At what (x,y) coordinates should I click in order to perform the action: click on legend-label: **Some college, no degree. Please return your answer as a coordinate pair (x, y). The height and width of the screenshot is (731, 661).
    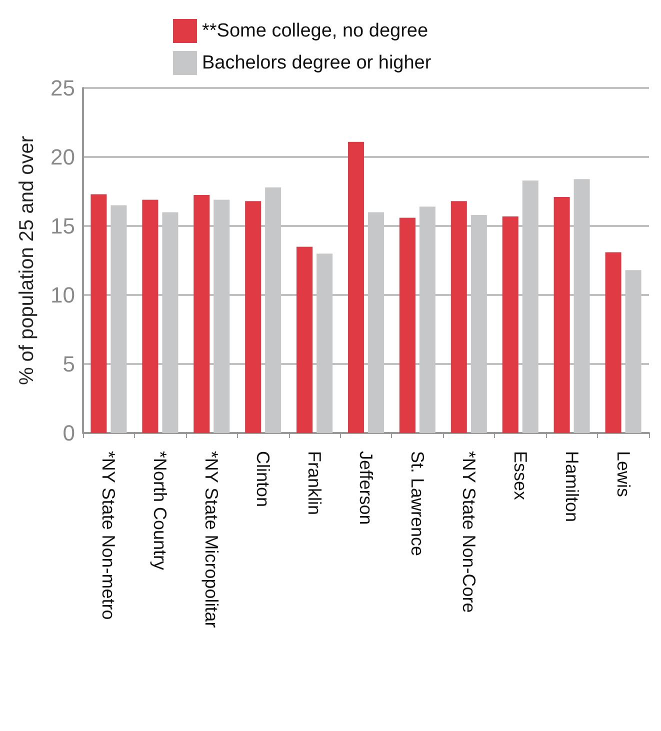
    Looking at the image, I should click on (315, 31).